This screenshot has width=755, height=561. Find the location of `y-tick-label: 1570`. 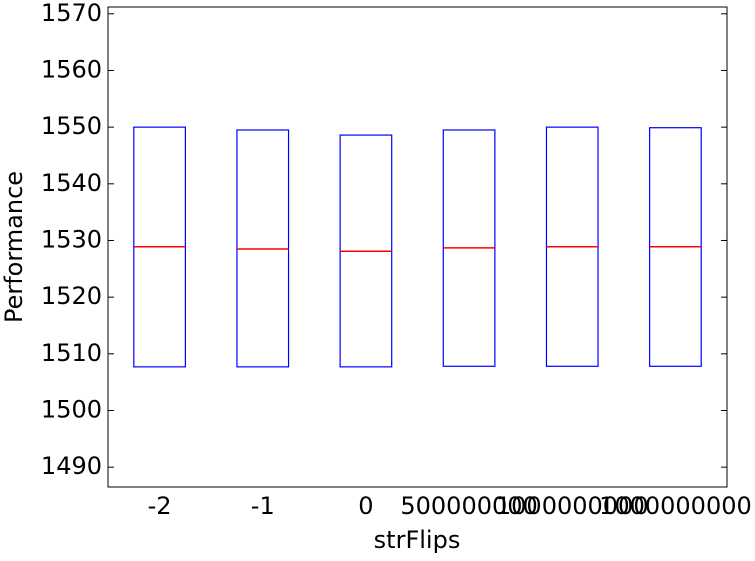

y-tick-label: 1570 is located at coordinates (71, 13).